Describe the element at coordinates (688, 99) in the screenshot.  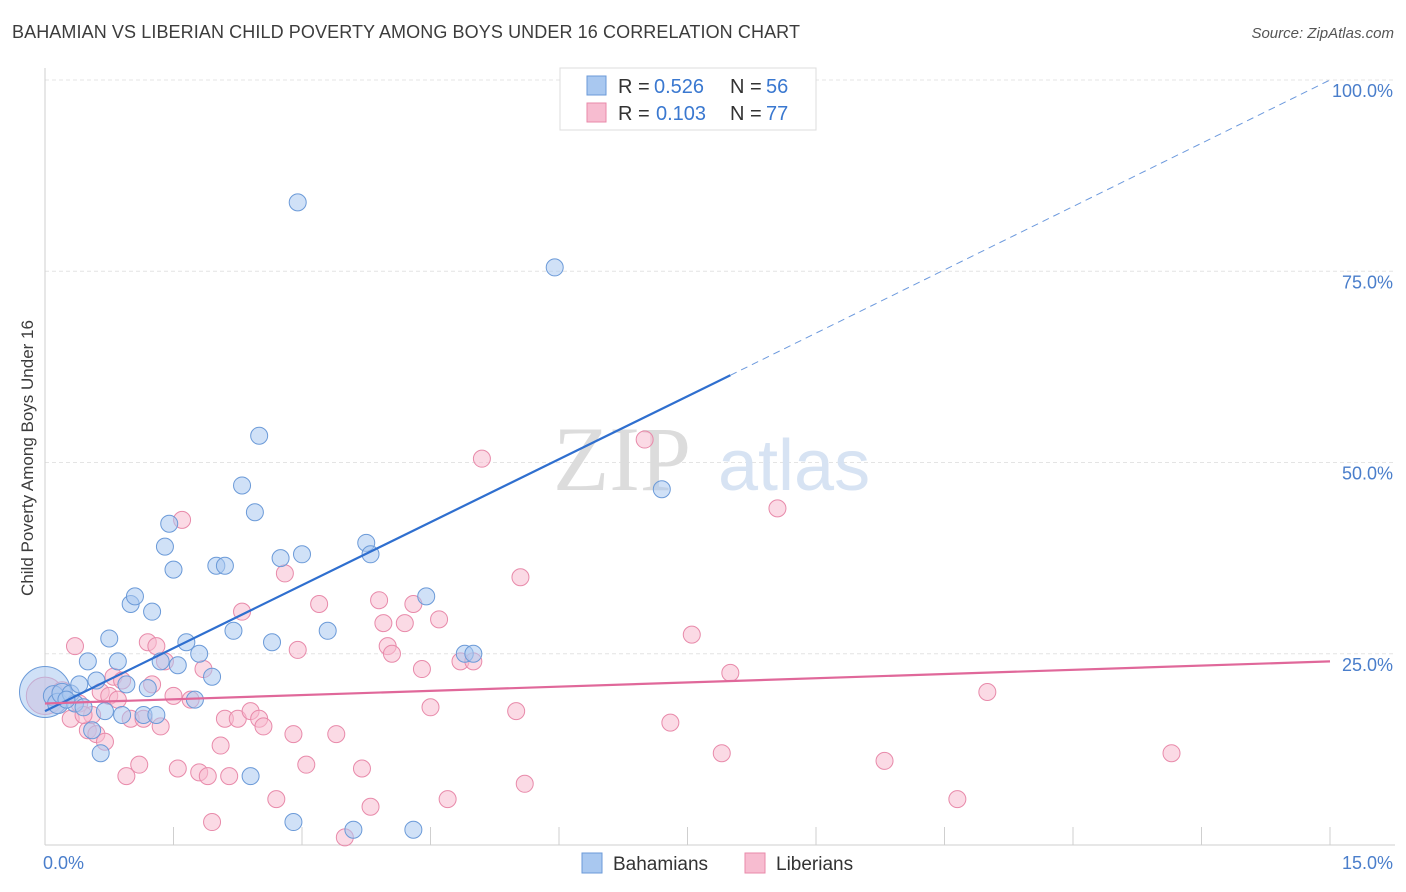
I see `top-legend: R = 0.526 N = 56 R = 0.103 N = 77` at that location.